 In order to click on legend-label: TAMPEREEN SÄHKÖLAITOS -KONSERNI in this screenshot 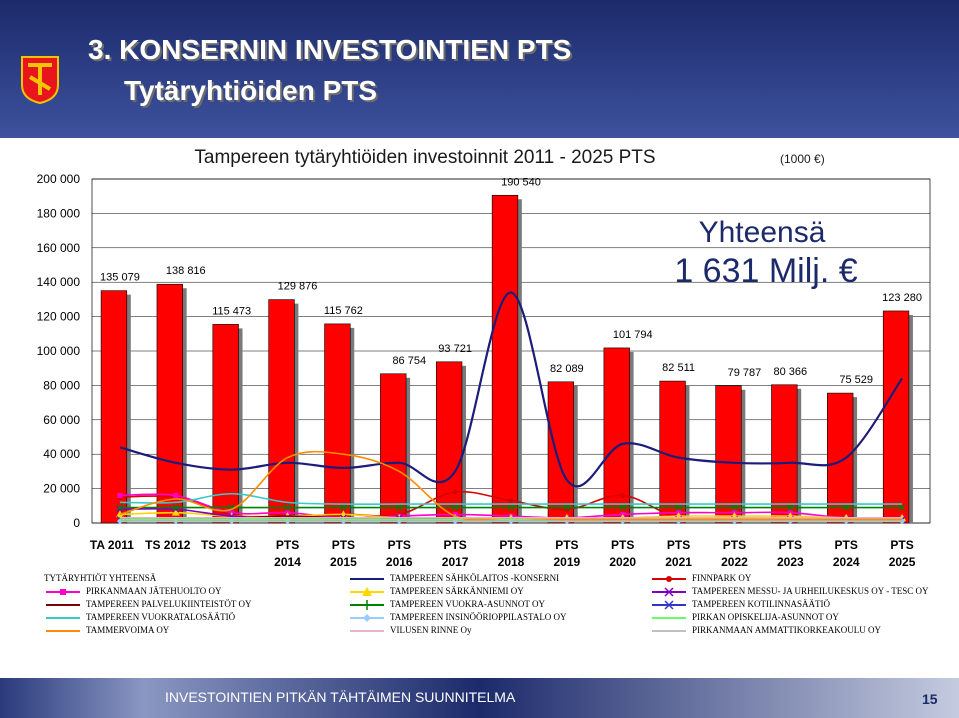, I will do `click(475, 578)`.